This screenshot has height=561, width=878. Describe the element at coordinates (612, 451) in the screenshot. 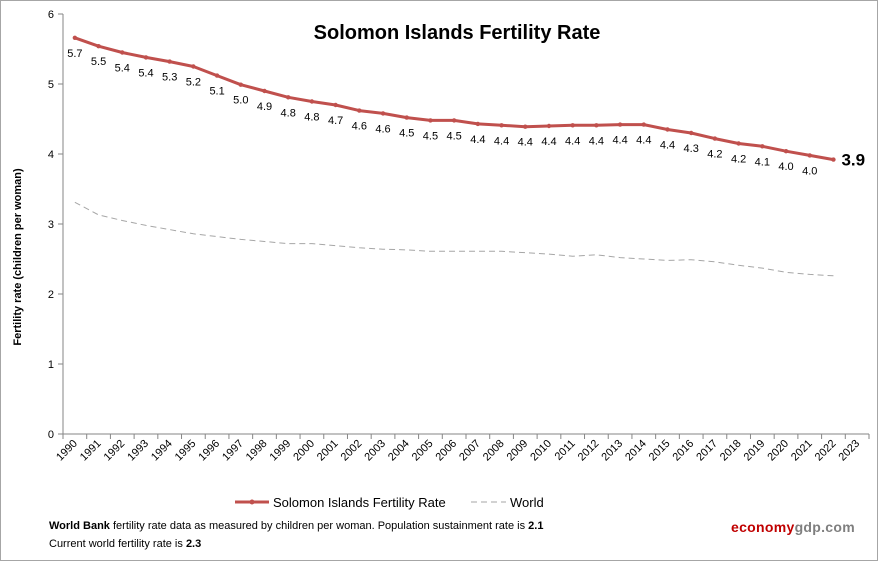

I see `x-tick-label: 2013` at that location.